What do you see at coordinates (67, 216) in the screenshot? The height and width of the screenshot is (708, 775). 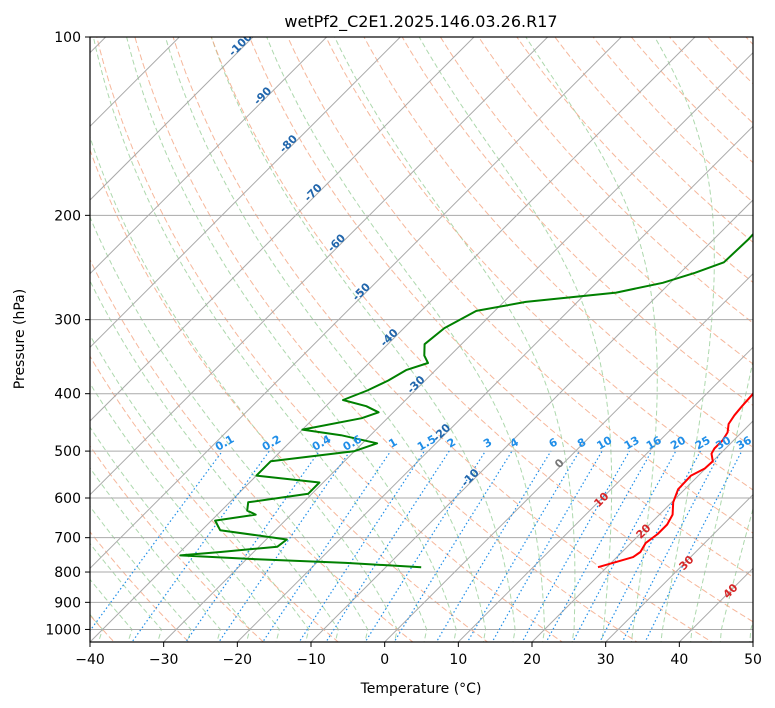 I see `y-tick-label: 200` at bounding box center [67, 216].